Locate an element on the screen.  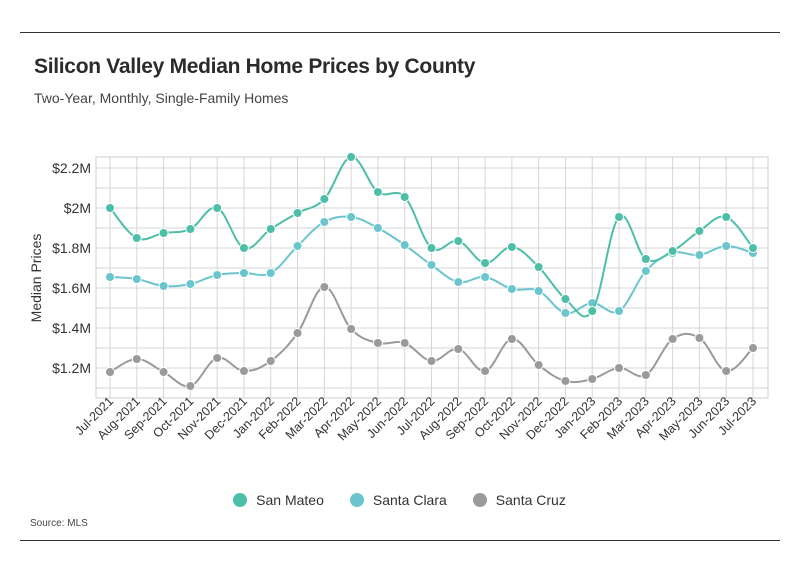
legend-swatch-santa-clara is located at coordinates (356, 500).